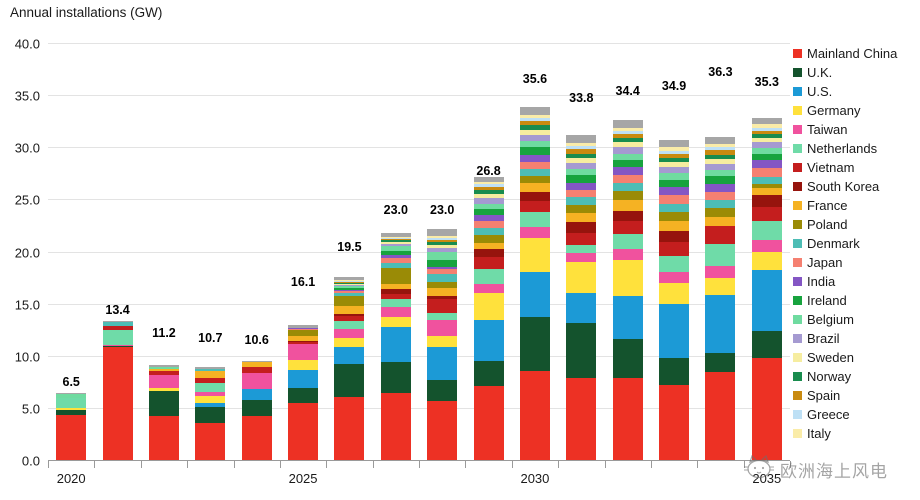  Describe the element at coordinates (27, 200) in the screenshot. I see `y-axis-tick-label: 25.0` at that location.